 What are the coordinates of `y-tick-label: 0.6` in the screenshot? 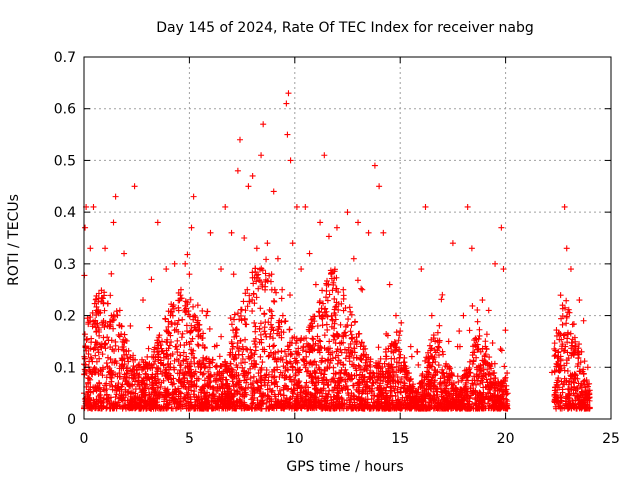 It's located at (65, 110).